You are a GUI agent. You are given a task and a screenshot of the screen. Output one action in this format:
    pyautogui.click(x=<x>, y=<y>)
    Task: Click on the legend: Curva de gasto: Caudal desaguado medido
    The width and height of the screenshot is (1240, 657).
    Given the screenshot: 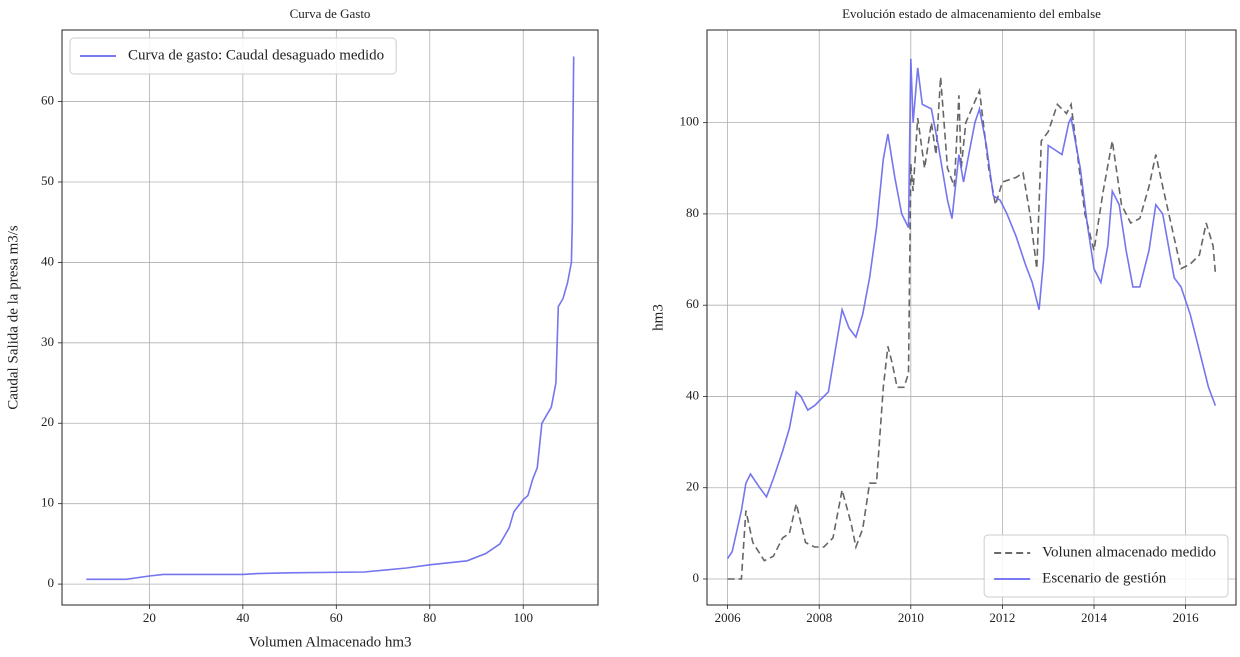 What is the action you would take?
    pyautogui.click(x=233, y=56)
    